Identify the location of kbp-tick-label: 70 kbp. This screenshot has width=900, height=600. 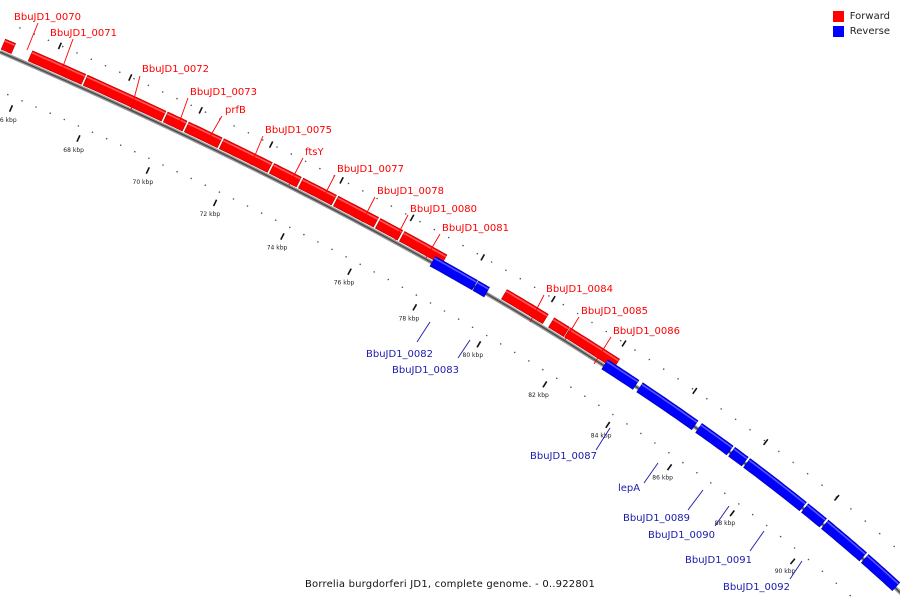
(143, 182).